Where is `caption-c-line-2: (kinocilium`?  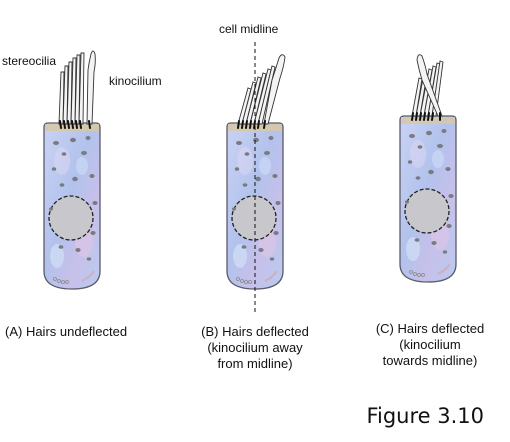 caption-c-line-2: (kinocilium is located at coordinates (430, 344).